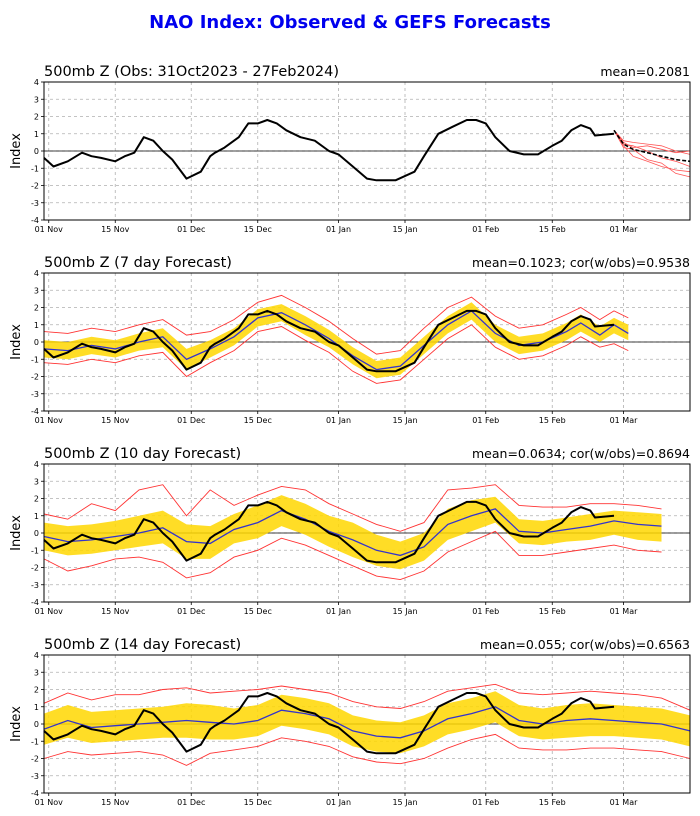 Image resolution: width=700 pixels, height=816 pixels. I want to click on figure-title: NAO Index: Observed & GEFS Forecasts, so click(350, 22).